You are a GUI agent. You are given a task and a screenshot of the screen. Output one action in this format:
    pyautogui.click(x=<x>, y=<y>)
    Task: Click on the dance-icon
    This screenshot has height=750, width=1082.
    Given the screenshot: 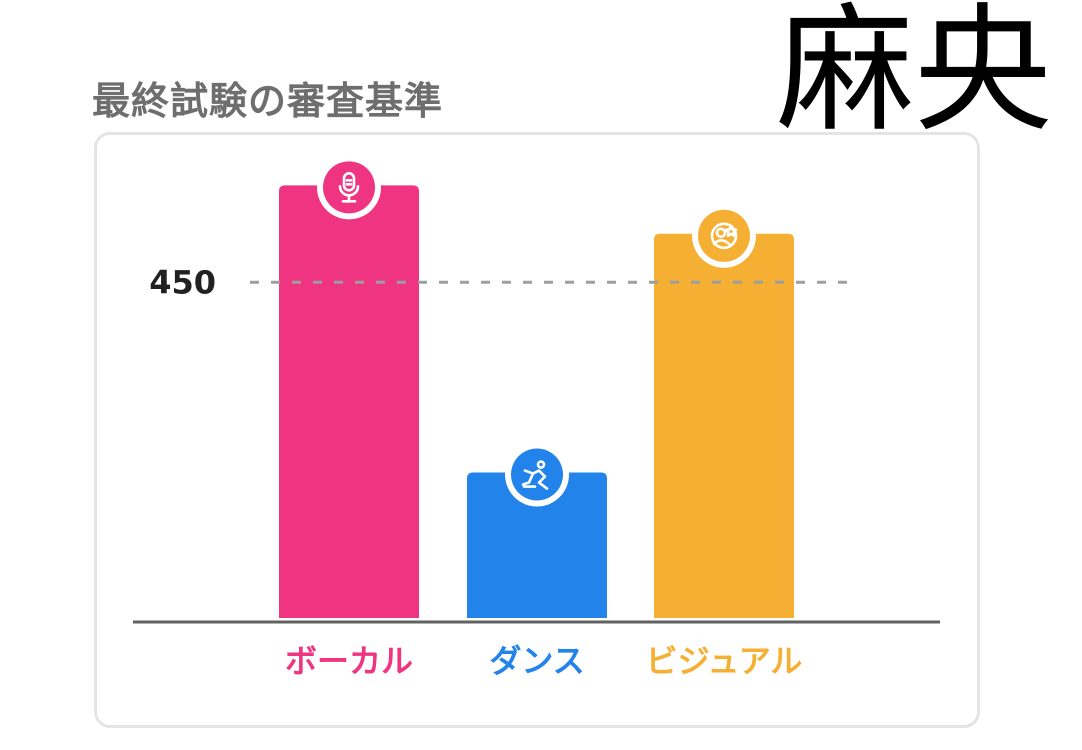 What is the action you would take?
    pyautogui.click(x=537, y=475)
    